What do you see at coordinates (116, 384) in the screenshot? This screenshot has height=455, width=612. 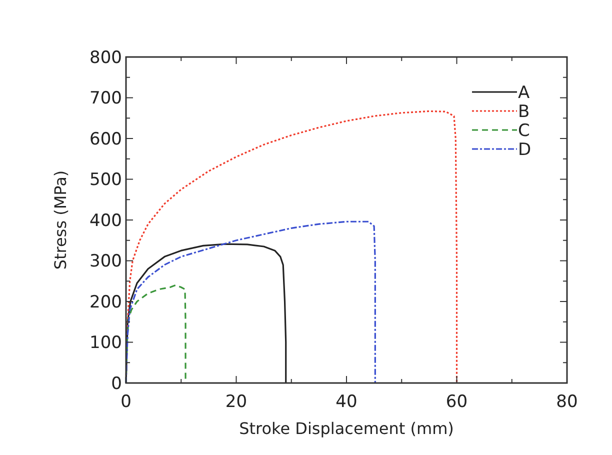 I see `y-tick-label: 0` at bounding box center [116, 384].